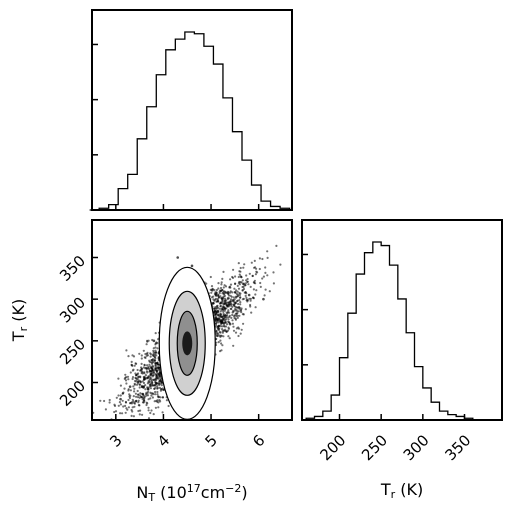 The height and width of the screenshot is (515, 512). What do you see at coordinates (115, 440) in the screenshot?
I see `x-tick-label: 3` at bounding box center [115, 440].